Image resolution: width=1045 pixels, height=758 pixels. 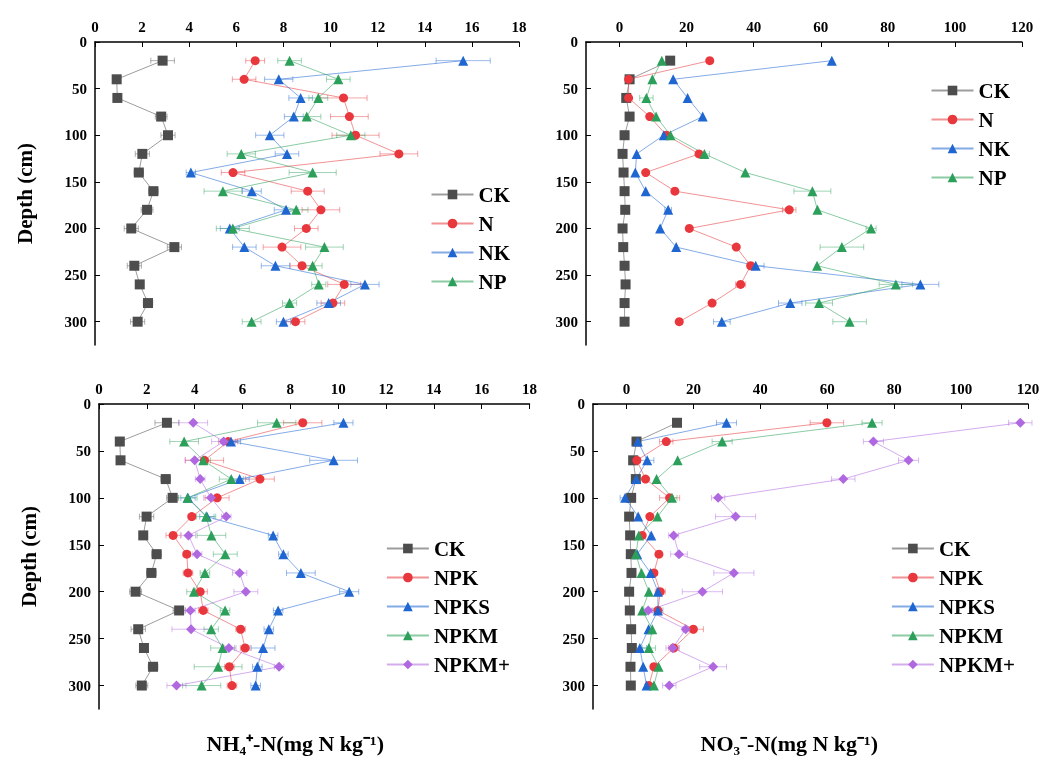 What do you see at coordinates (789, 743) in the screenshot?
I see `x-axis-title: NO₃⁻-N(mg N kg⁻¹)` at bounding box center [789, 743].